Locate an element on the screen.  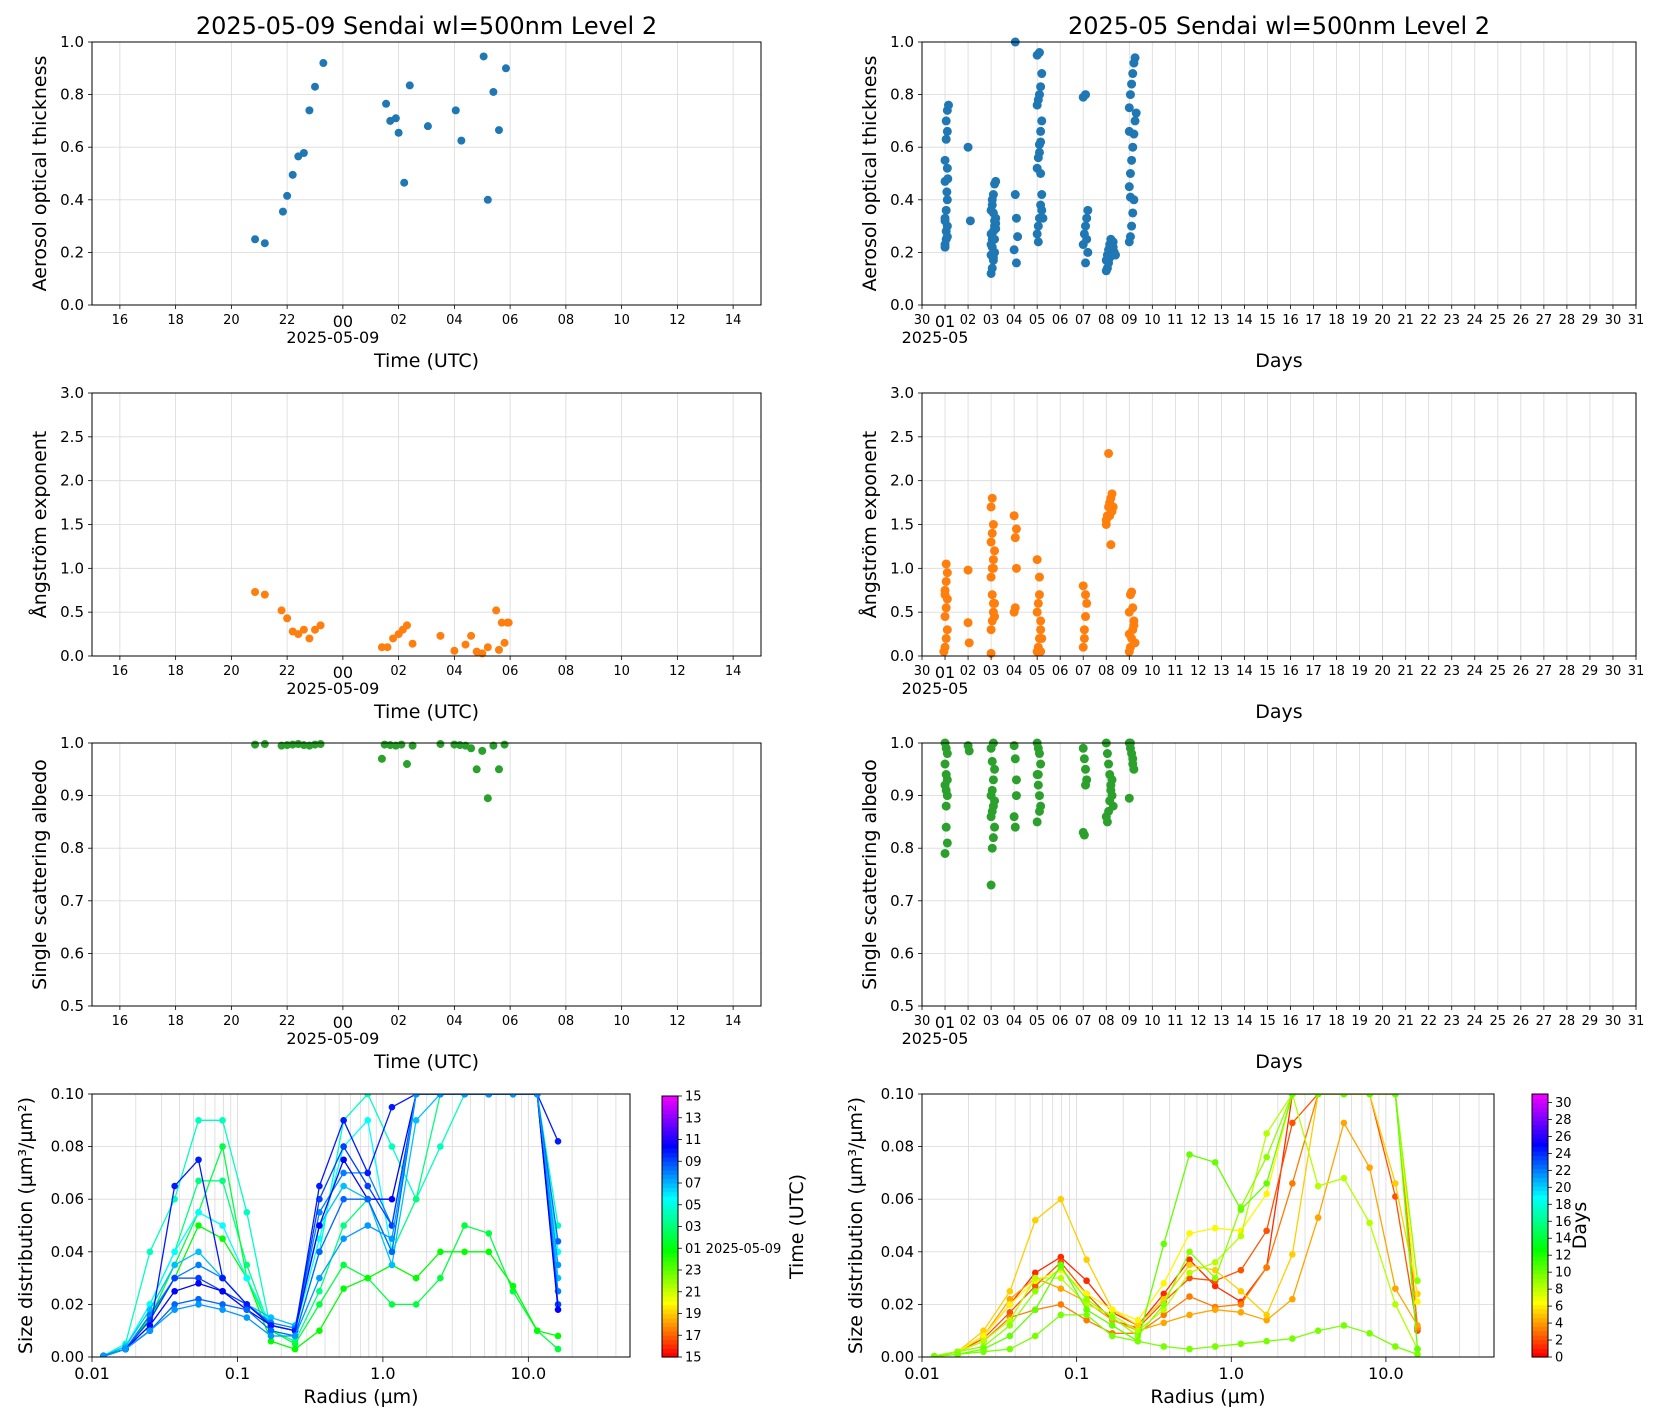
x-tick-label: 08 is located at coordinates (1106, 1021).